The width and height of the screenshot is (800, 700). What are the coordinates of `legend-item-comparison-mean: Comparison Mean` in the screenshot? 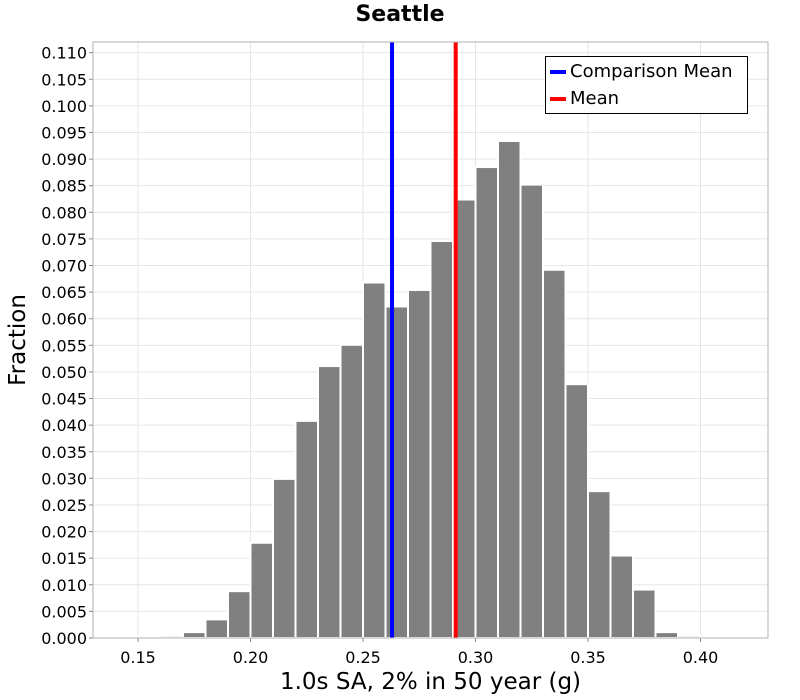 It's located at (641, 72).